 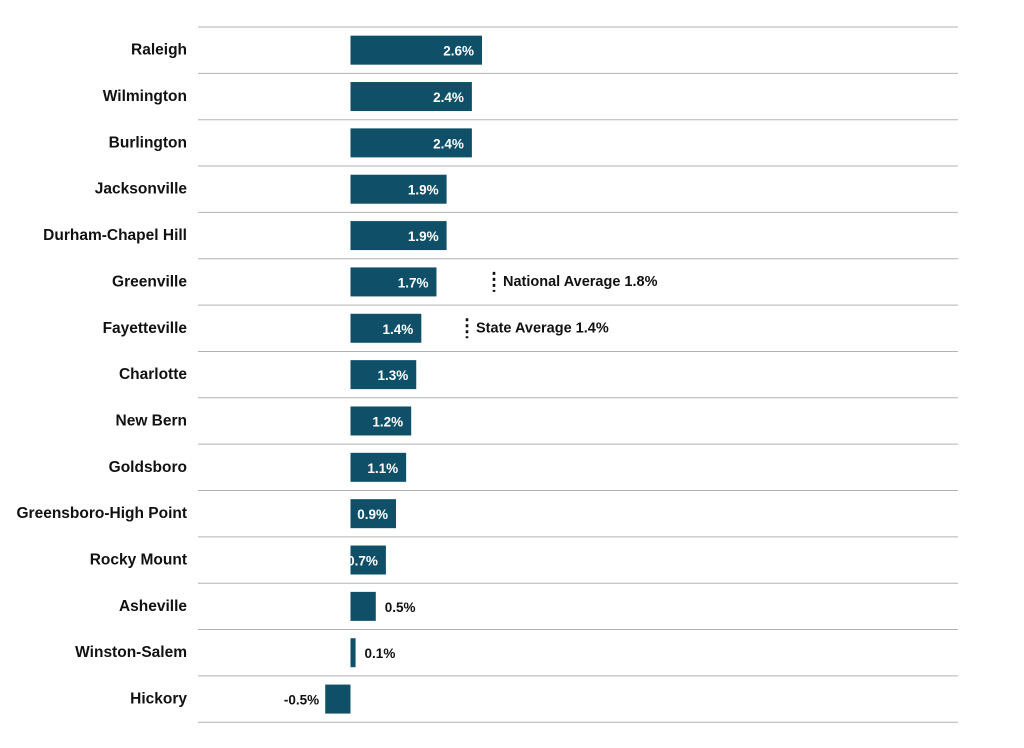 I want to click on category-label: Asheville, so click(x=153, y=606).